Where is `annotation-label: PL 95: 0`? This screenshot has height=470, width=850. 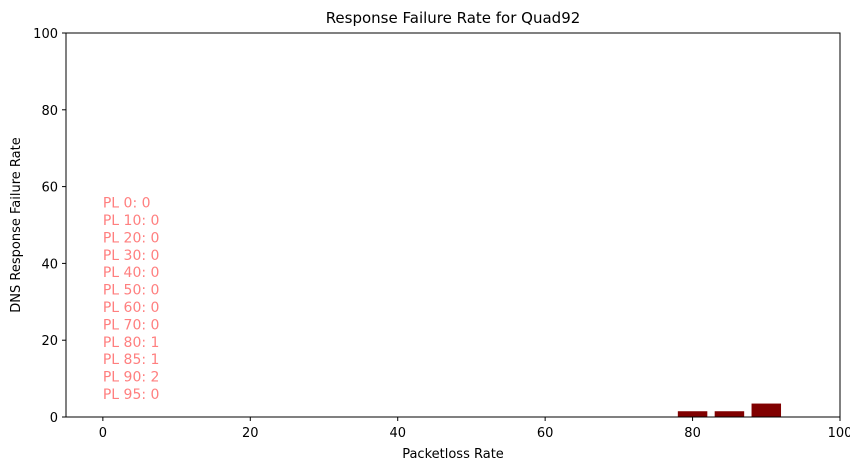 annotation-label: PL 95: 0 is located at coordinates (131, 395).